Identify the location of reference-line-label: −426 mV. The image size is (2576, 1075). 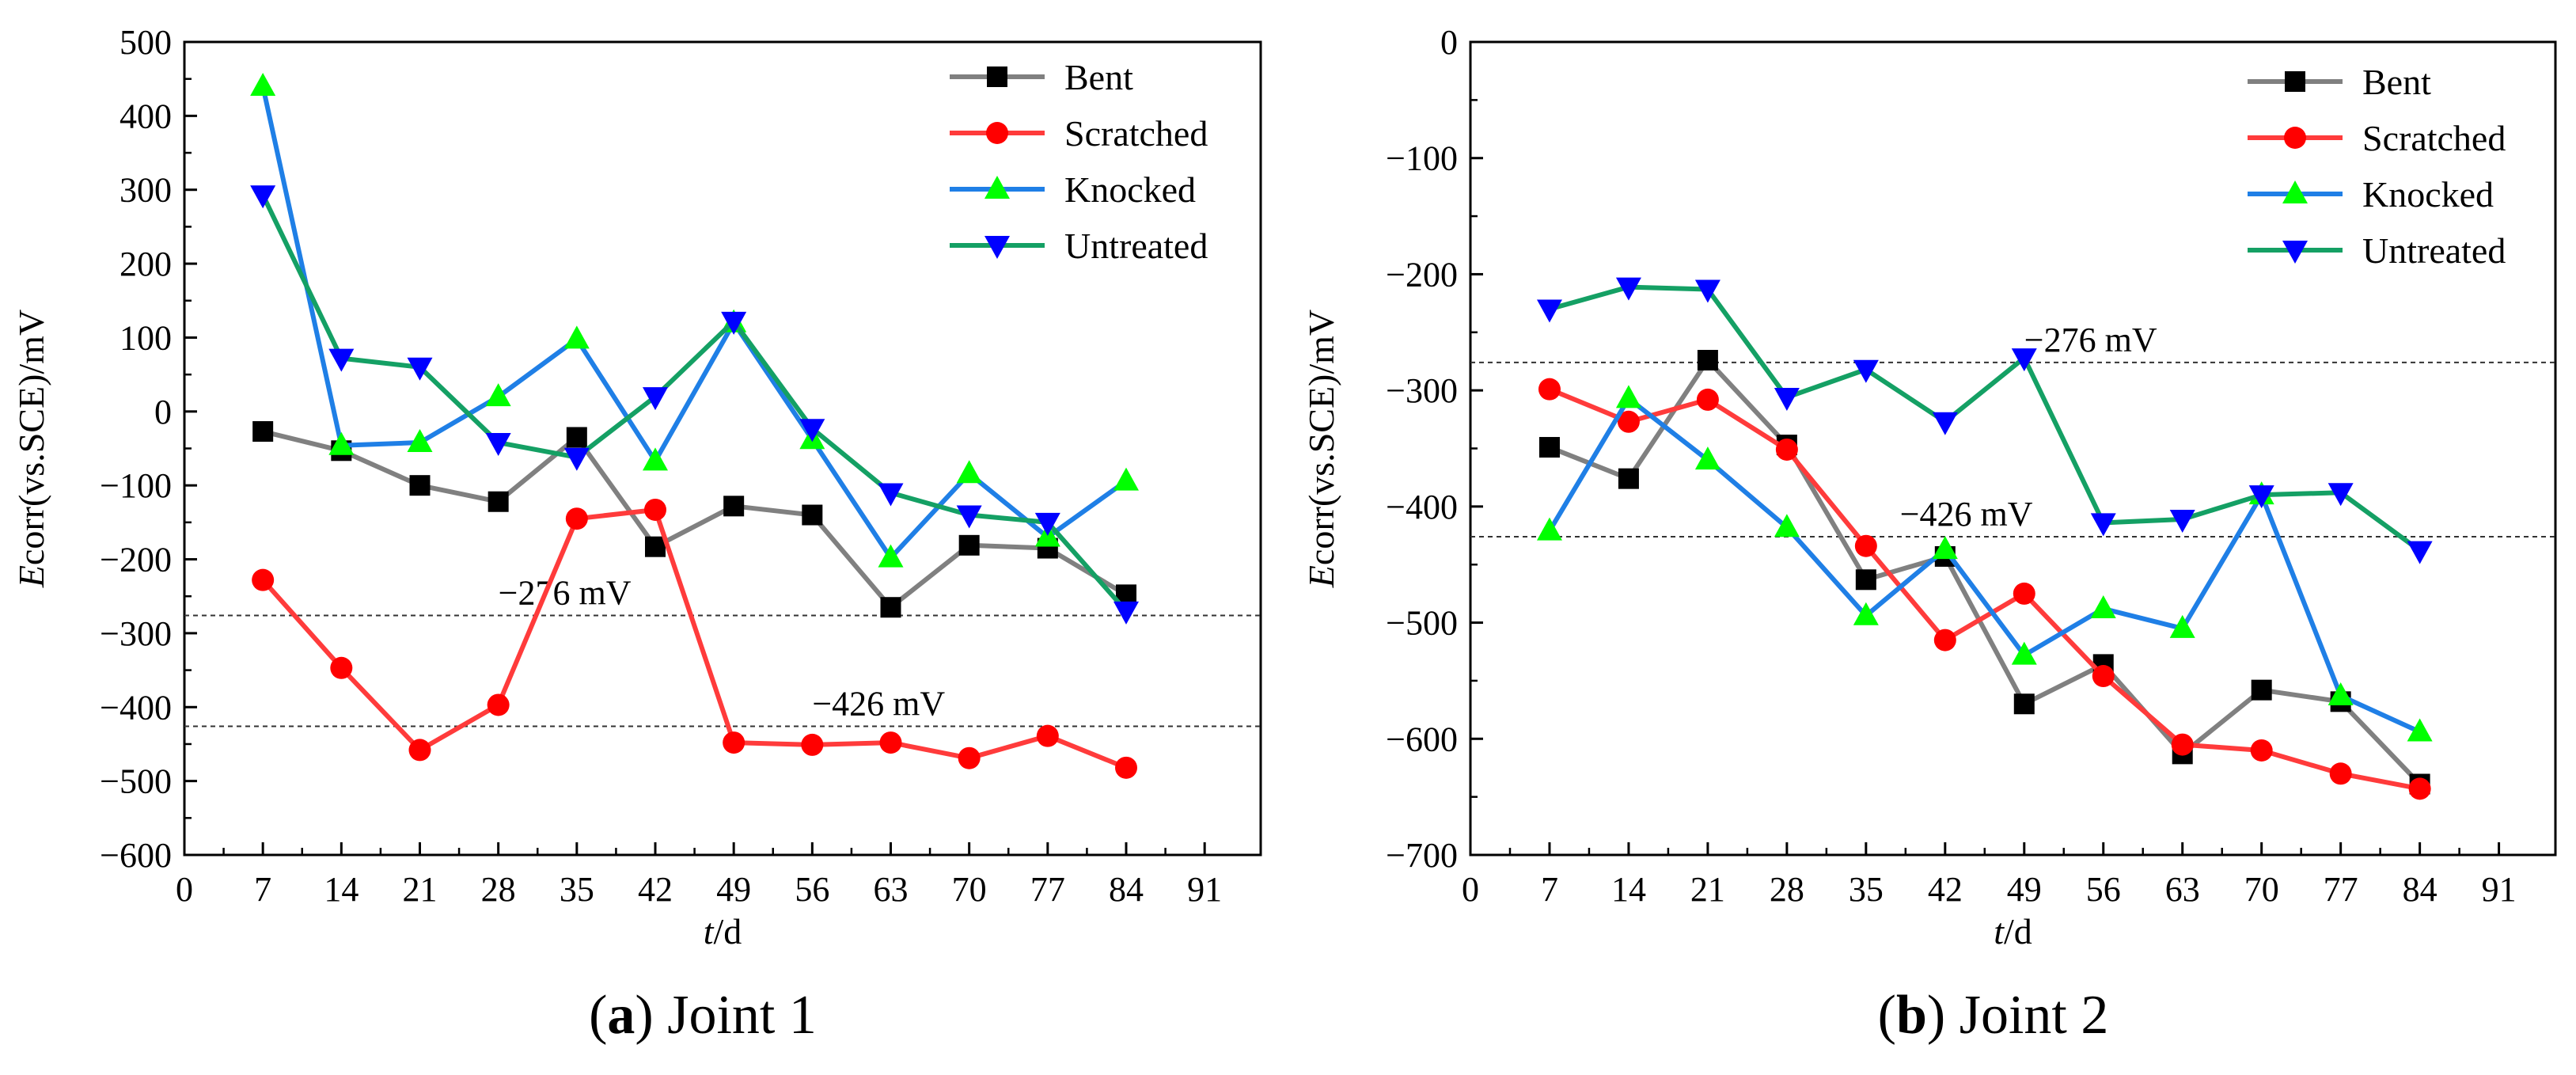
(1966, 514).